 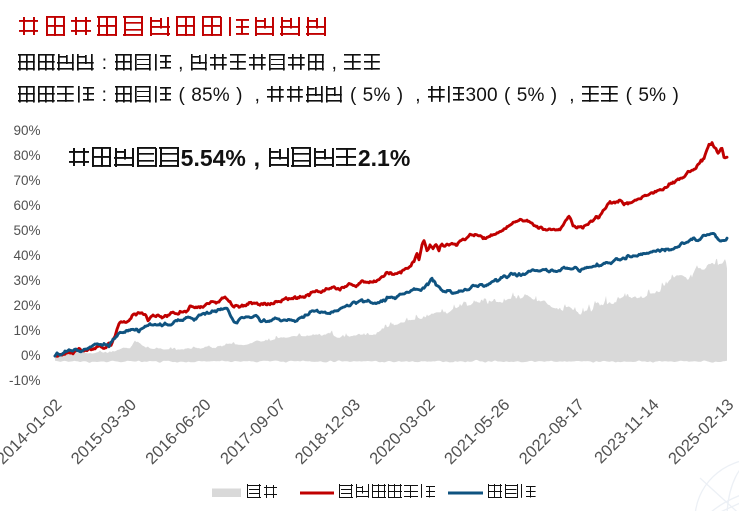 I want to click on svg-text: 2020-03-02, so click(x=402, y=432).